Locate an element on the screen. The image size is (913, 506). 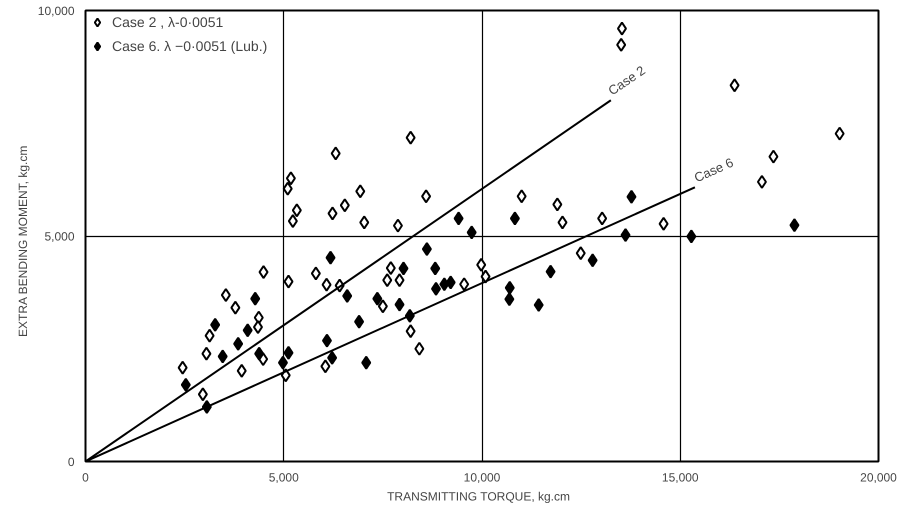
x-tick-label: 5,000 is located at coordinates (284, 477).